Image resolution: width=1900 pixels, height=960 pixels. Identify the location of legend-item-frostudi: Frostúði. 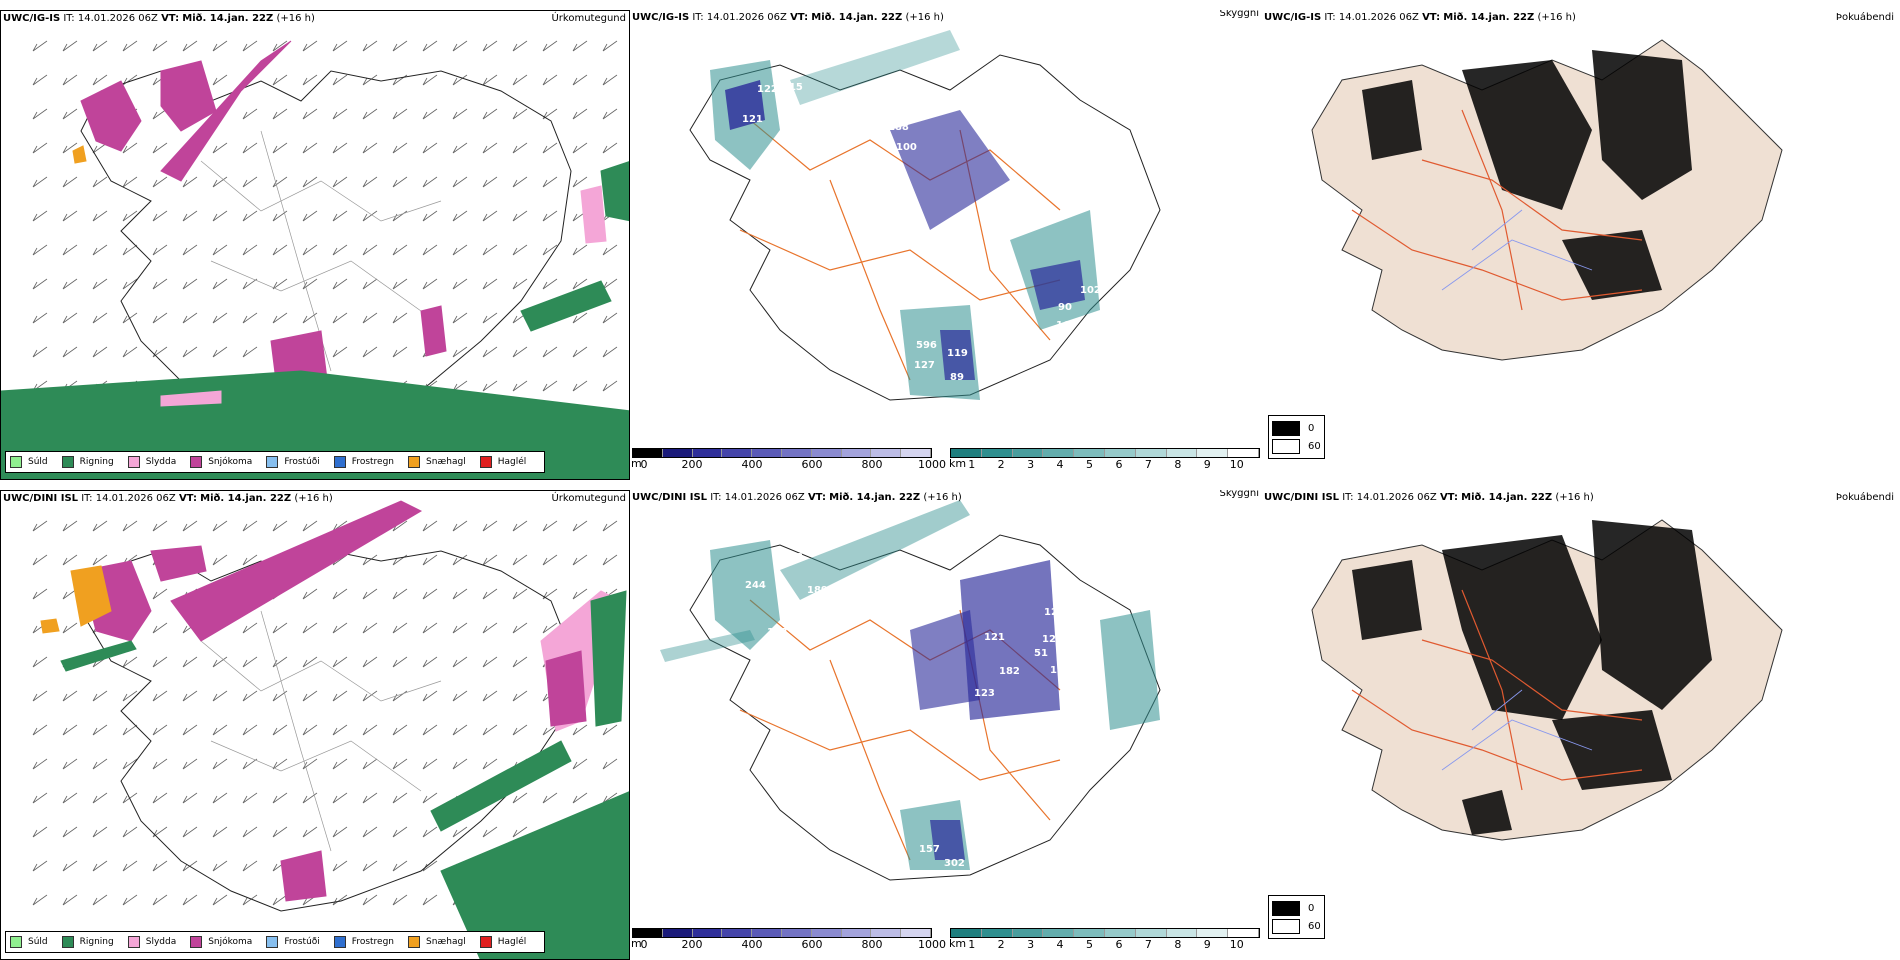
(293, 462).